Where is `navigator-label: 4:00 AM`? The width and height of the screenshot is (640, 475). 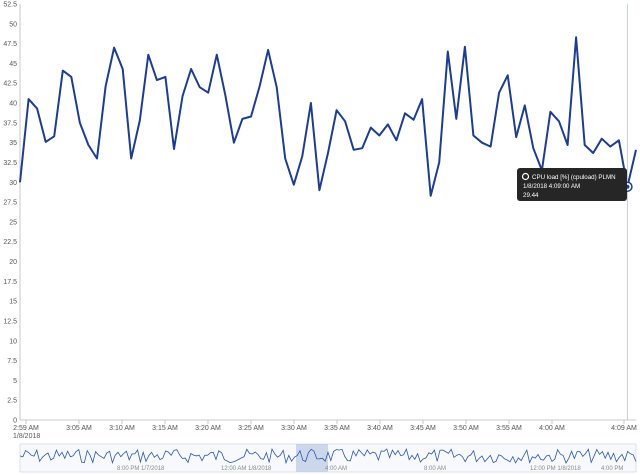 navigator-label: 4:00 AM is located at coordinates (336, 469).